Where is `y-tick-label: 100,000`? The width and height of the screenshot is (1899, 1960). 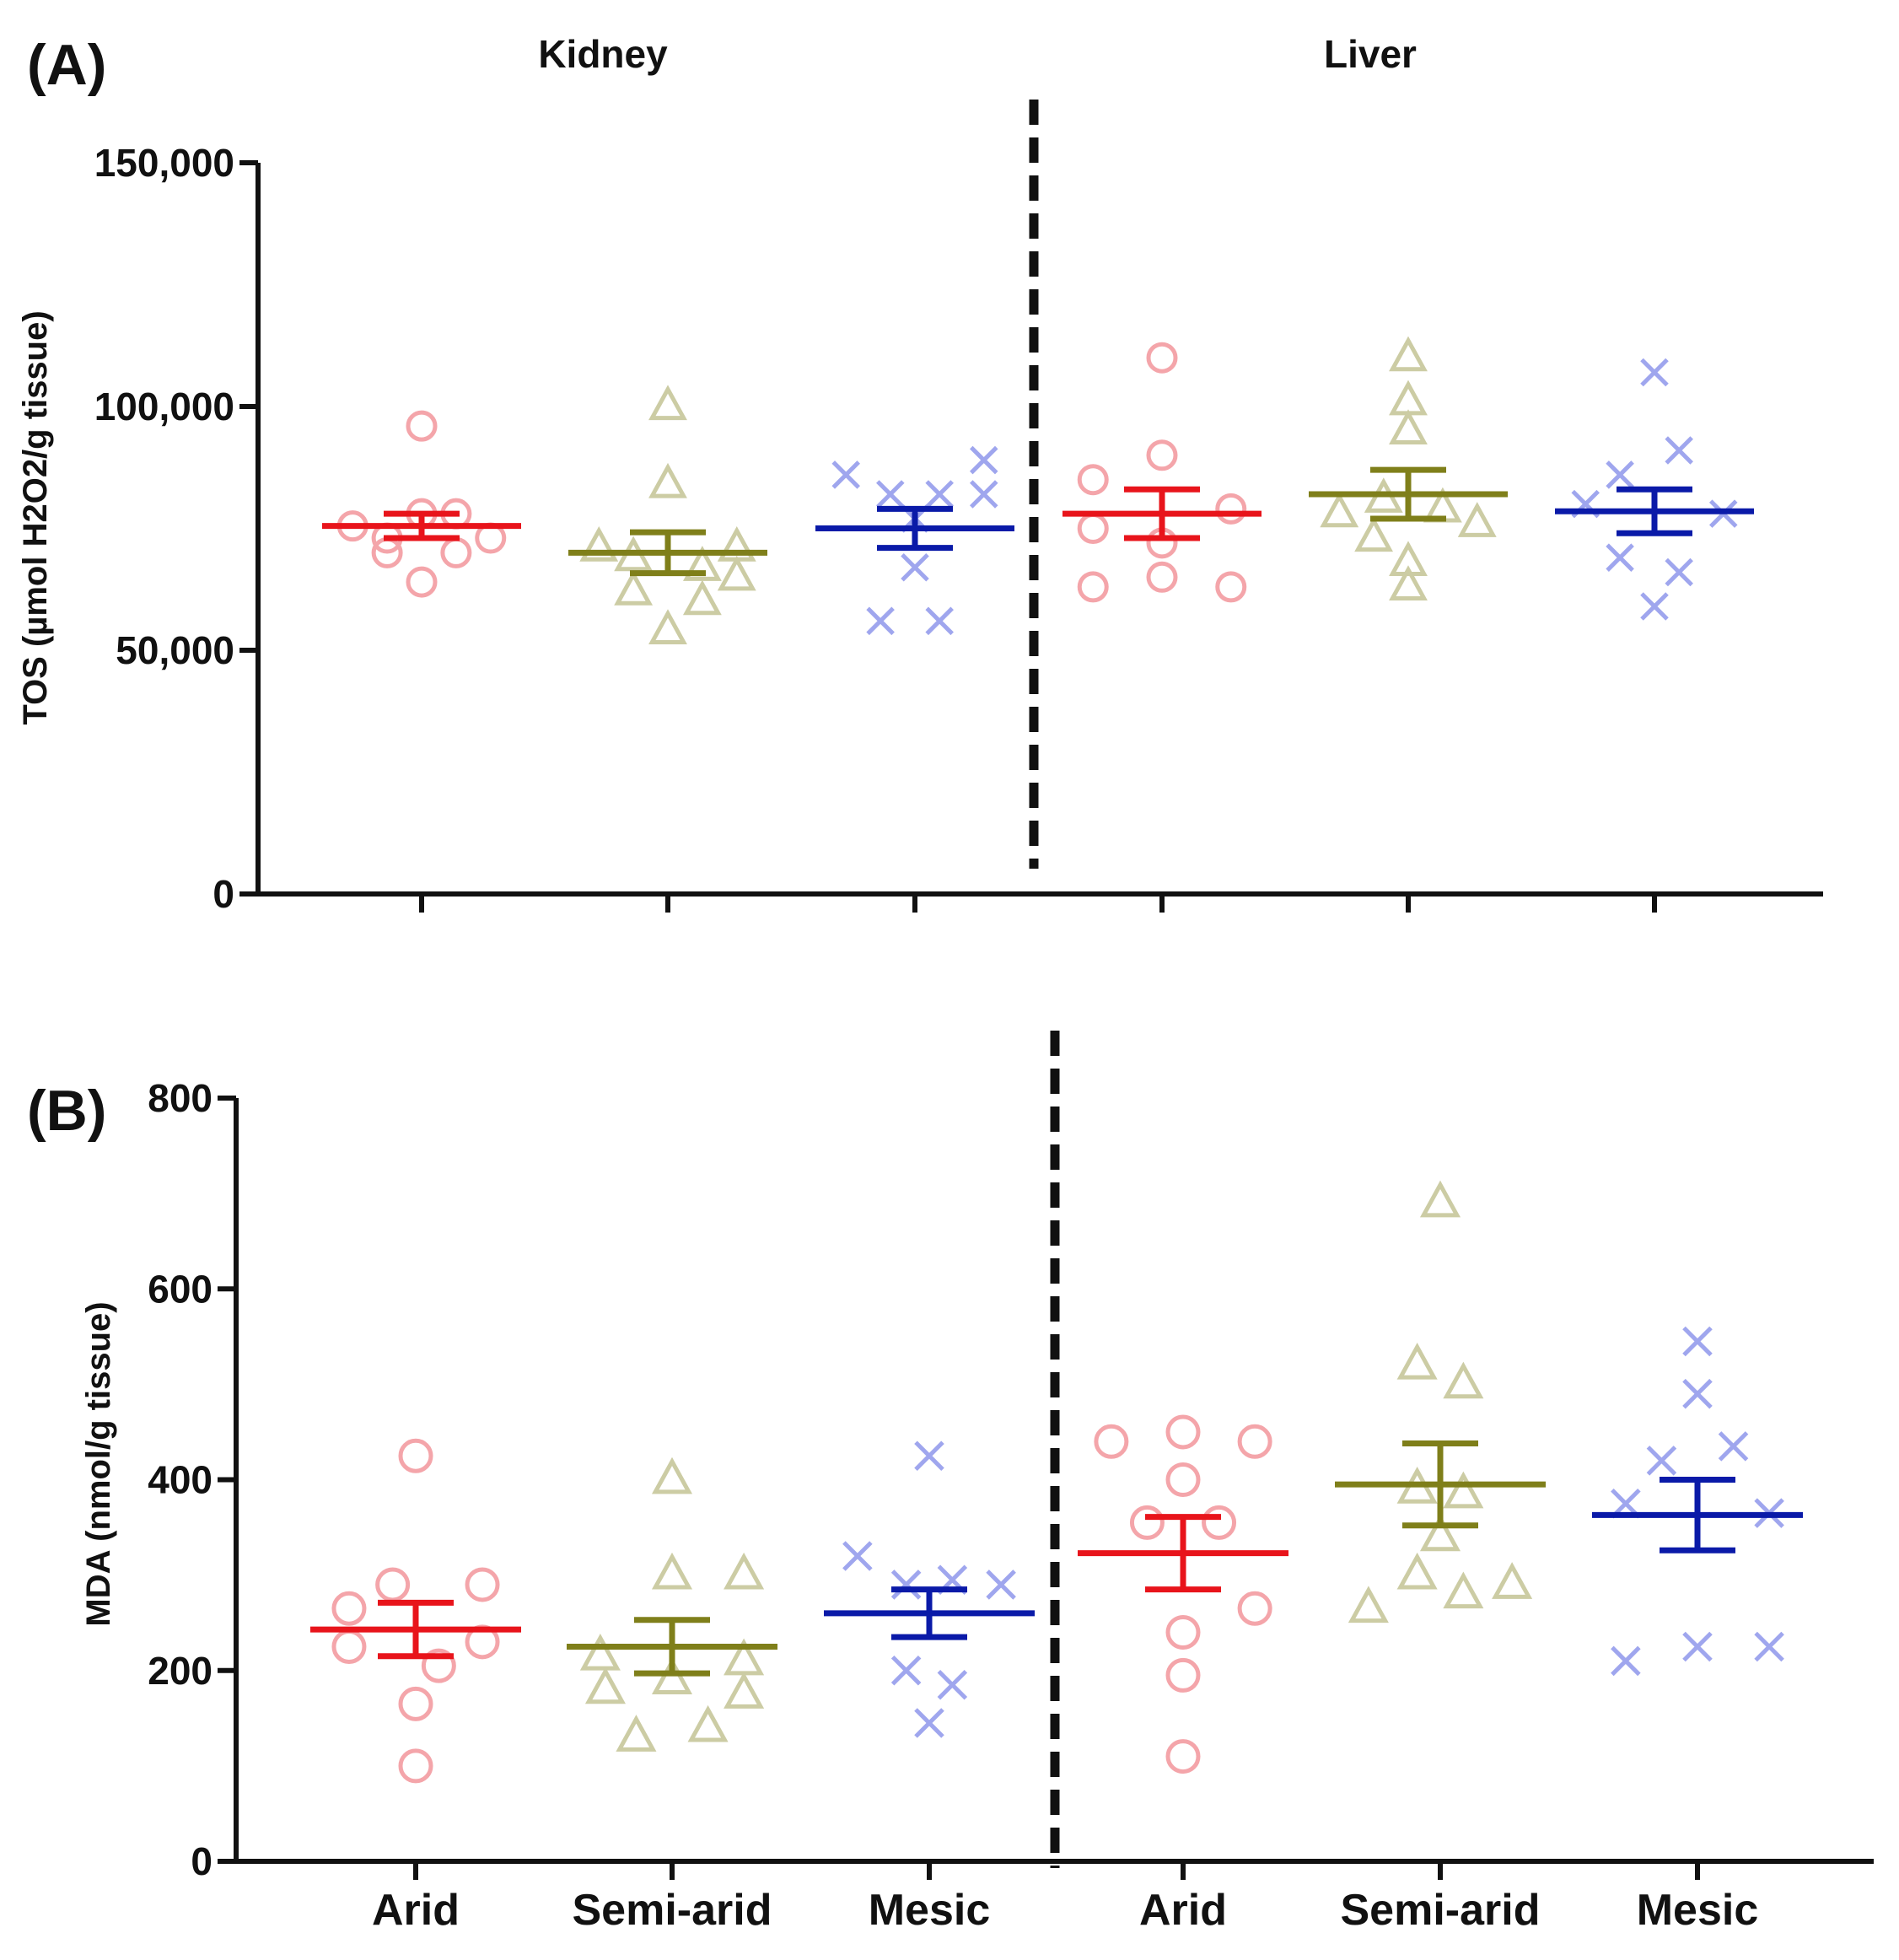
y-tick-label: 100,000 is located at coordinates (164, 406).